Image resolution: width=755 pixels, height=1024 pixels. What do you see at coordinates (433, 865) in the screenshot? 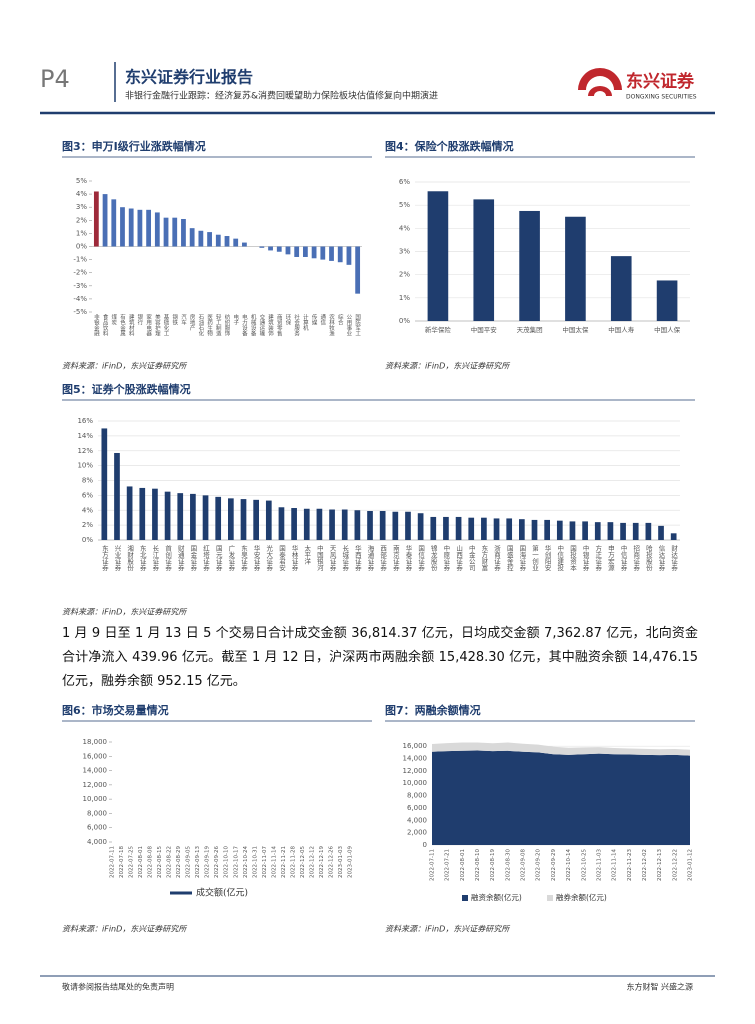
I see `x-tick-label: 2022-07-11` at bounding box center [433, 865].